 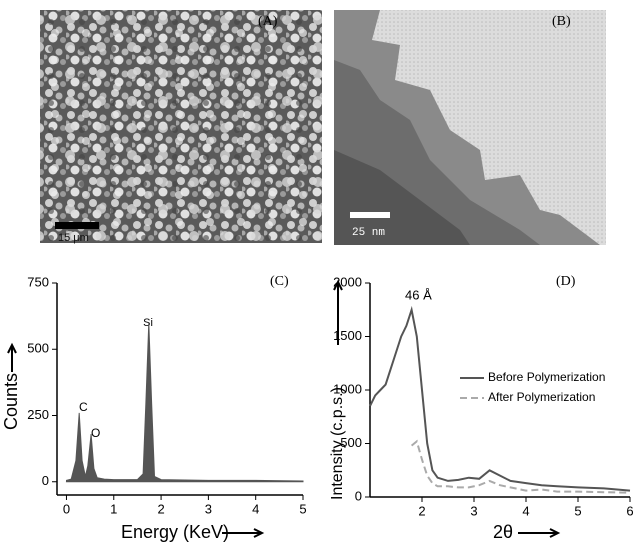 I want to click on x-tick-label: 6, so click(x=629, y=510).